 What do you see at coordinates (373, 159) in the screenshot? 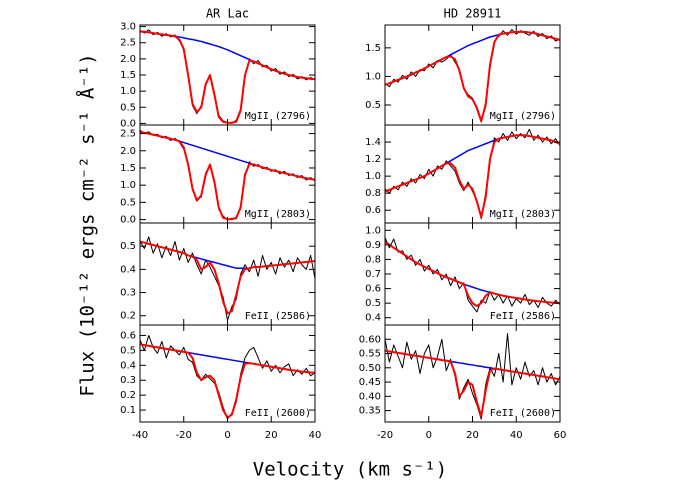
I see `y-tick-label: 1.2` at bounding box center [373, 159].